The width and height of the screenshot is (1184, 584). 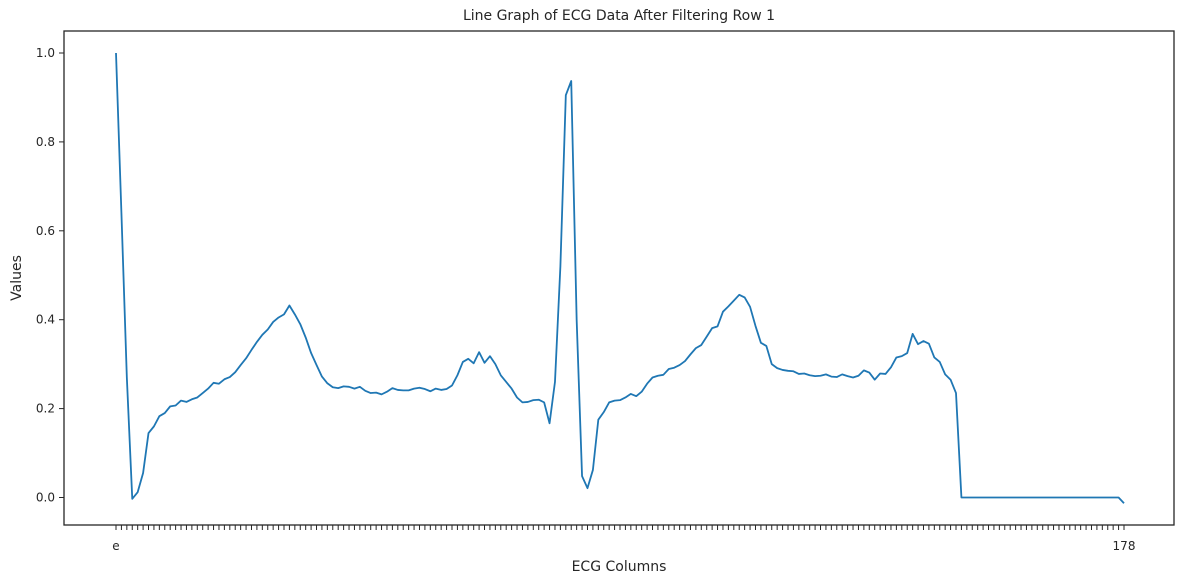 I want to click on y-axis: 0.0 0.2 0.4 0.6 0.8 1.0, so click(x=50, y=275).